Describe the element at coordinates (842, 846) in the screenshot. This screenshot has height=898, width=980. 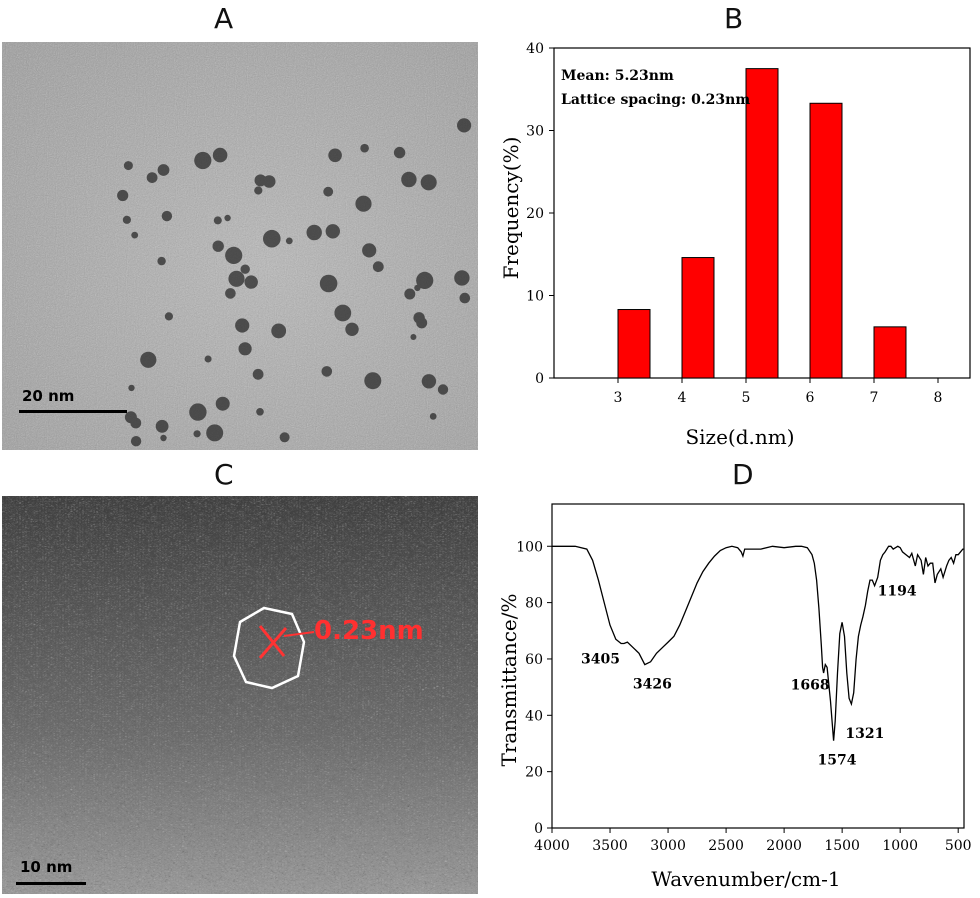
I see `ftir-x-tick-label: 1500` at that location.